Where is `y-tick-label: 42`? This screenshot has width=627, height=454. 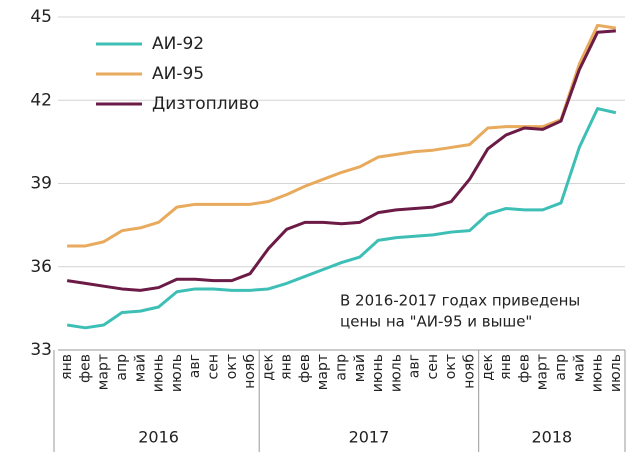 y-tick-label: 42 is located at coordinates (41, 100).